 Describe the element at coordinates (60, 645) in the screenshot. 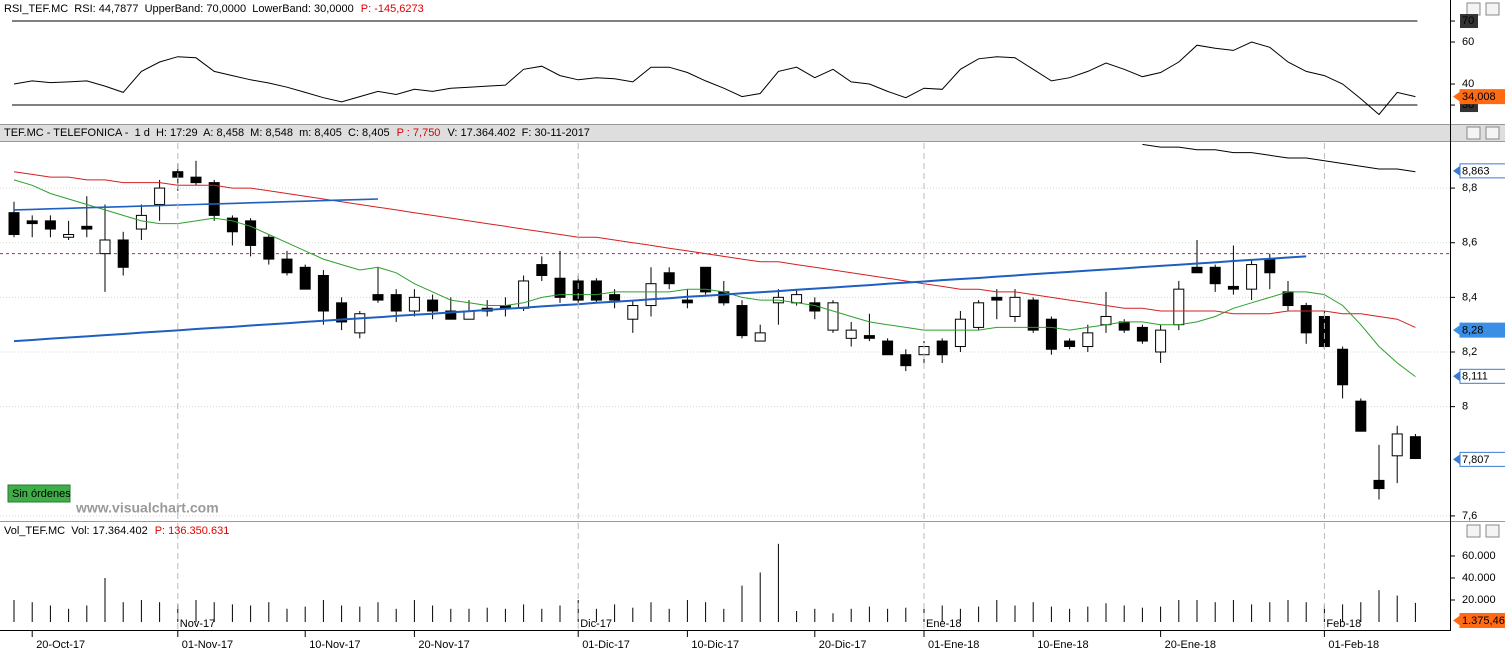

I see `x-tick-label: 20-Oct-17` at that location.